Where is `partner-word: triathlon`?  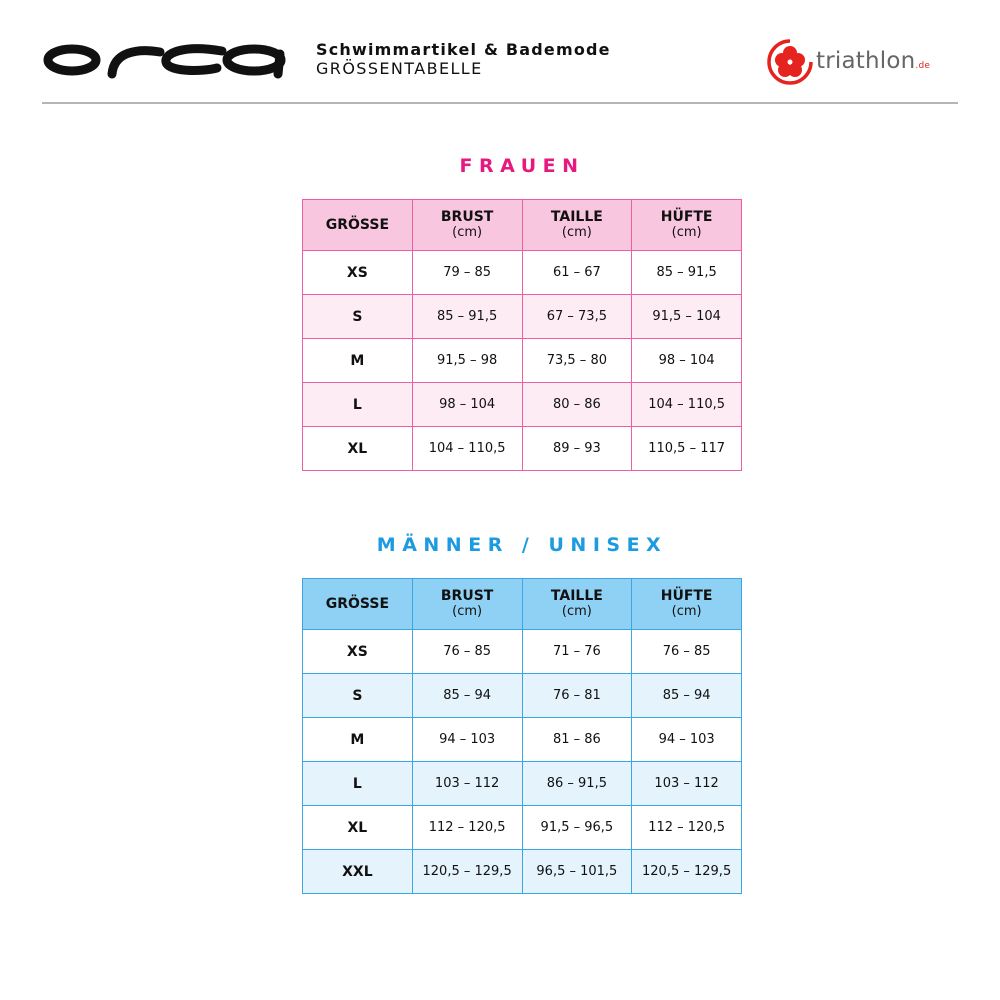 partner-word: triathlon is located at coordinates (866, 61).